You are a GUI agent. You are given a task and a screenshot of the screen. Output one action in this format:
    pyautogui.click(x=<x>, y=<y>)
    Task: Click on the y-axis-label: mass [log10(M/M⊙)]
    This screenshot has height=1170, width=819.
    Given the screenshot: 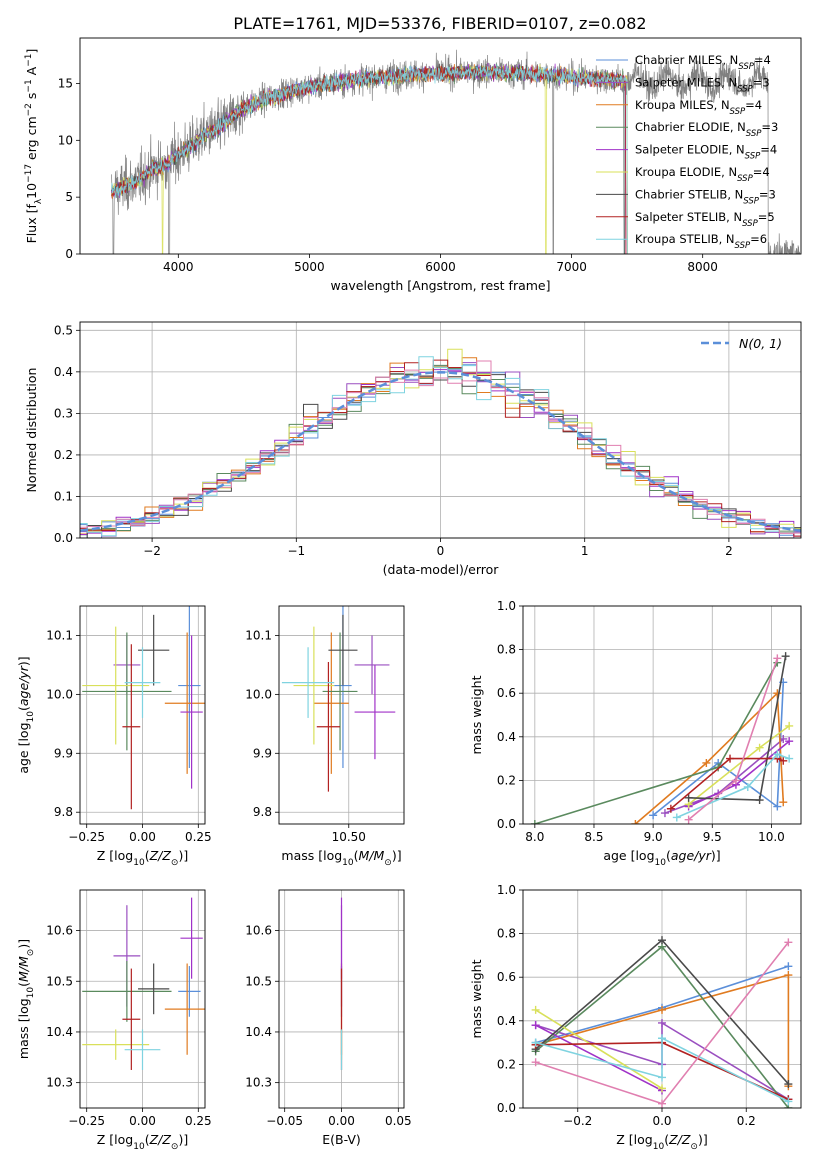 What is the action you would take?
    pyautogui.click(x=26, y=999)
    